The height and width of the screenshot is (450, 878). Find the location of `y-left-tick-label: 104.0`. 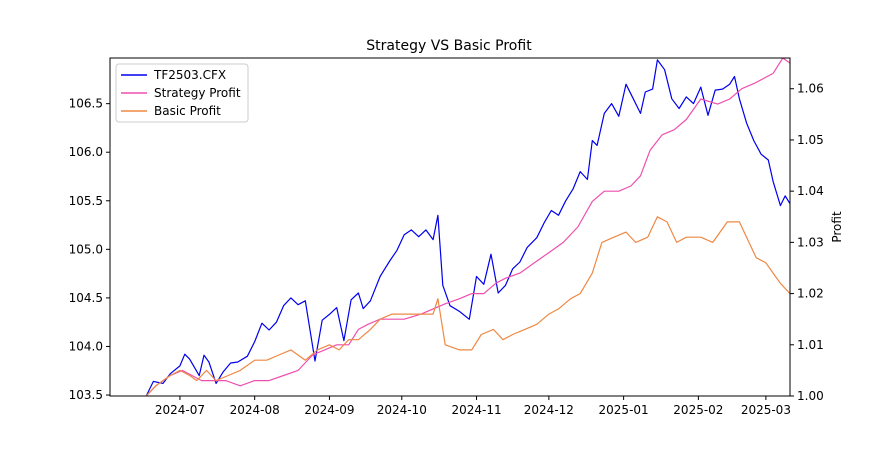

y-left-tick-label: 104.0 is located at coordinates (86, 346).